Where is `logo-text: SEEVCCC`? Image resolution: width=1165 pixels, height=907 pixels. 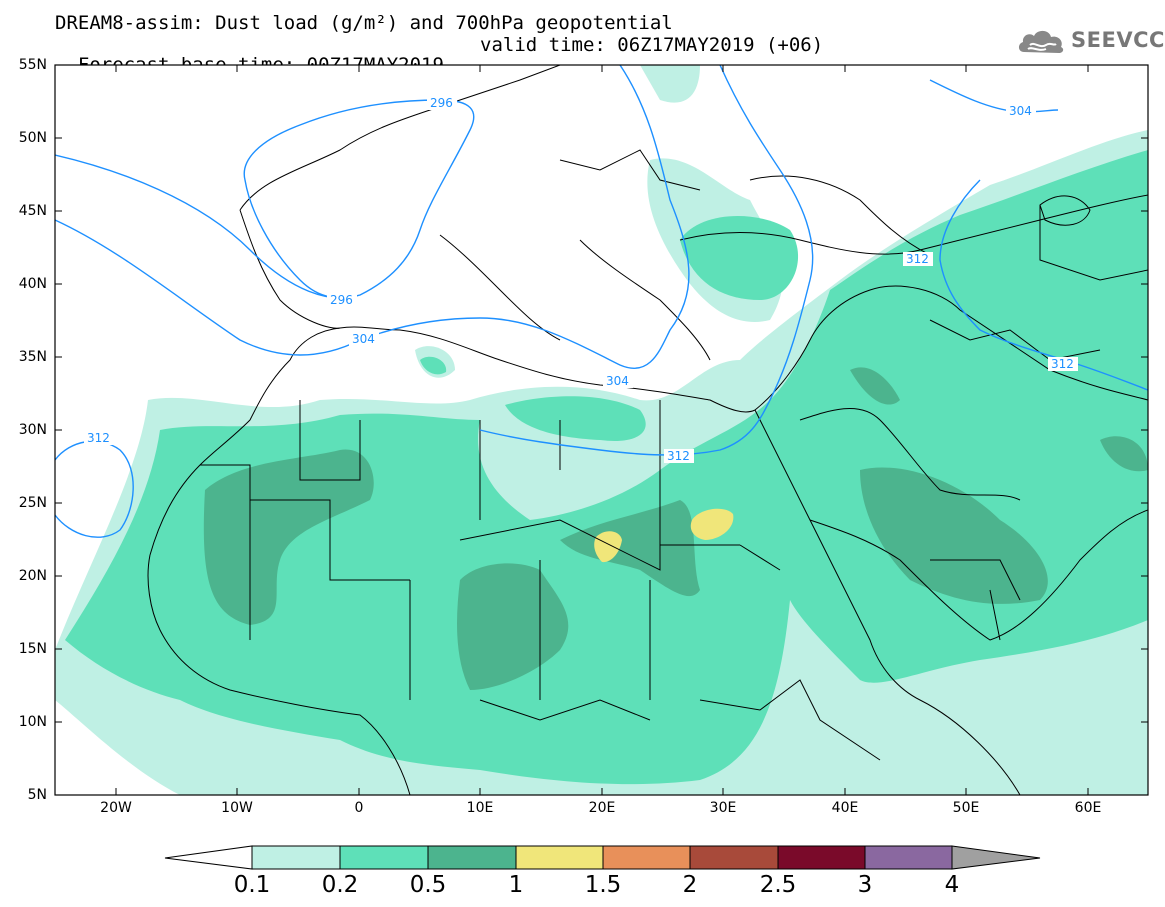 logo-text: SEEVCCC is located at coordinates (1118, 40).